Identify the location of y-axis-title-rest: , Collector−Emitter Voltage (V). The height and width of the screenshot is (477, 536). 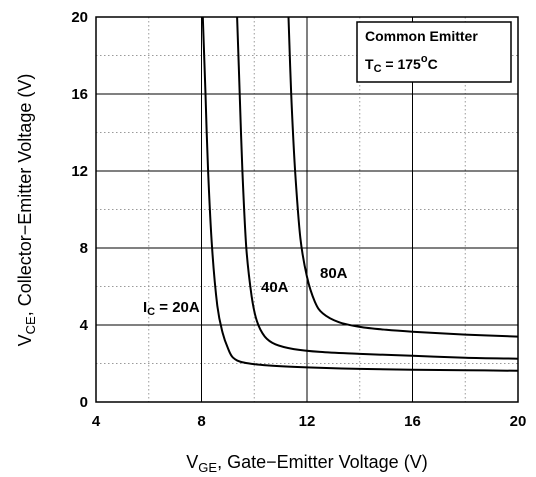
(25, 195).